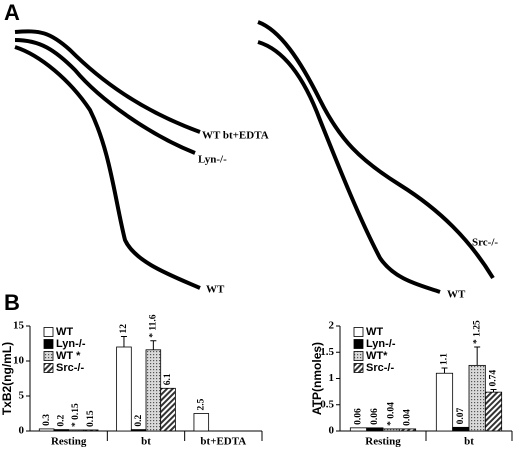  I want to click on trace-label: Src-/-, so click(485, 243).